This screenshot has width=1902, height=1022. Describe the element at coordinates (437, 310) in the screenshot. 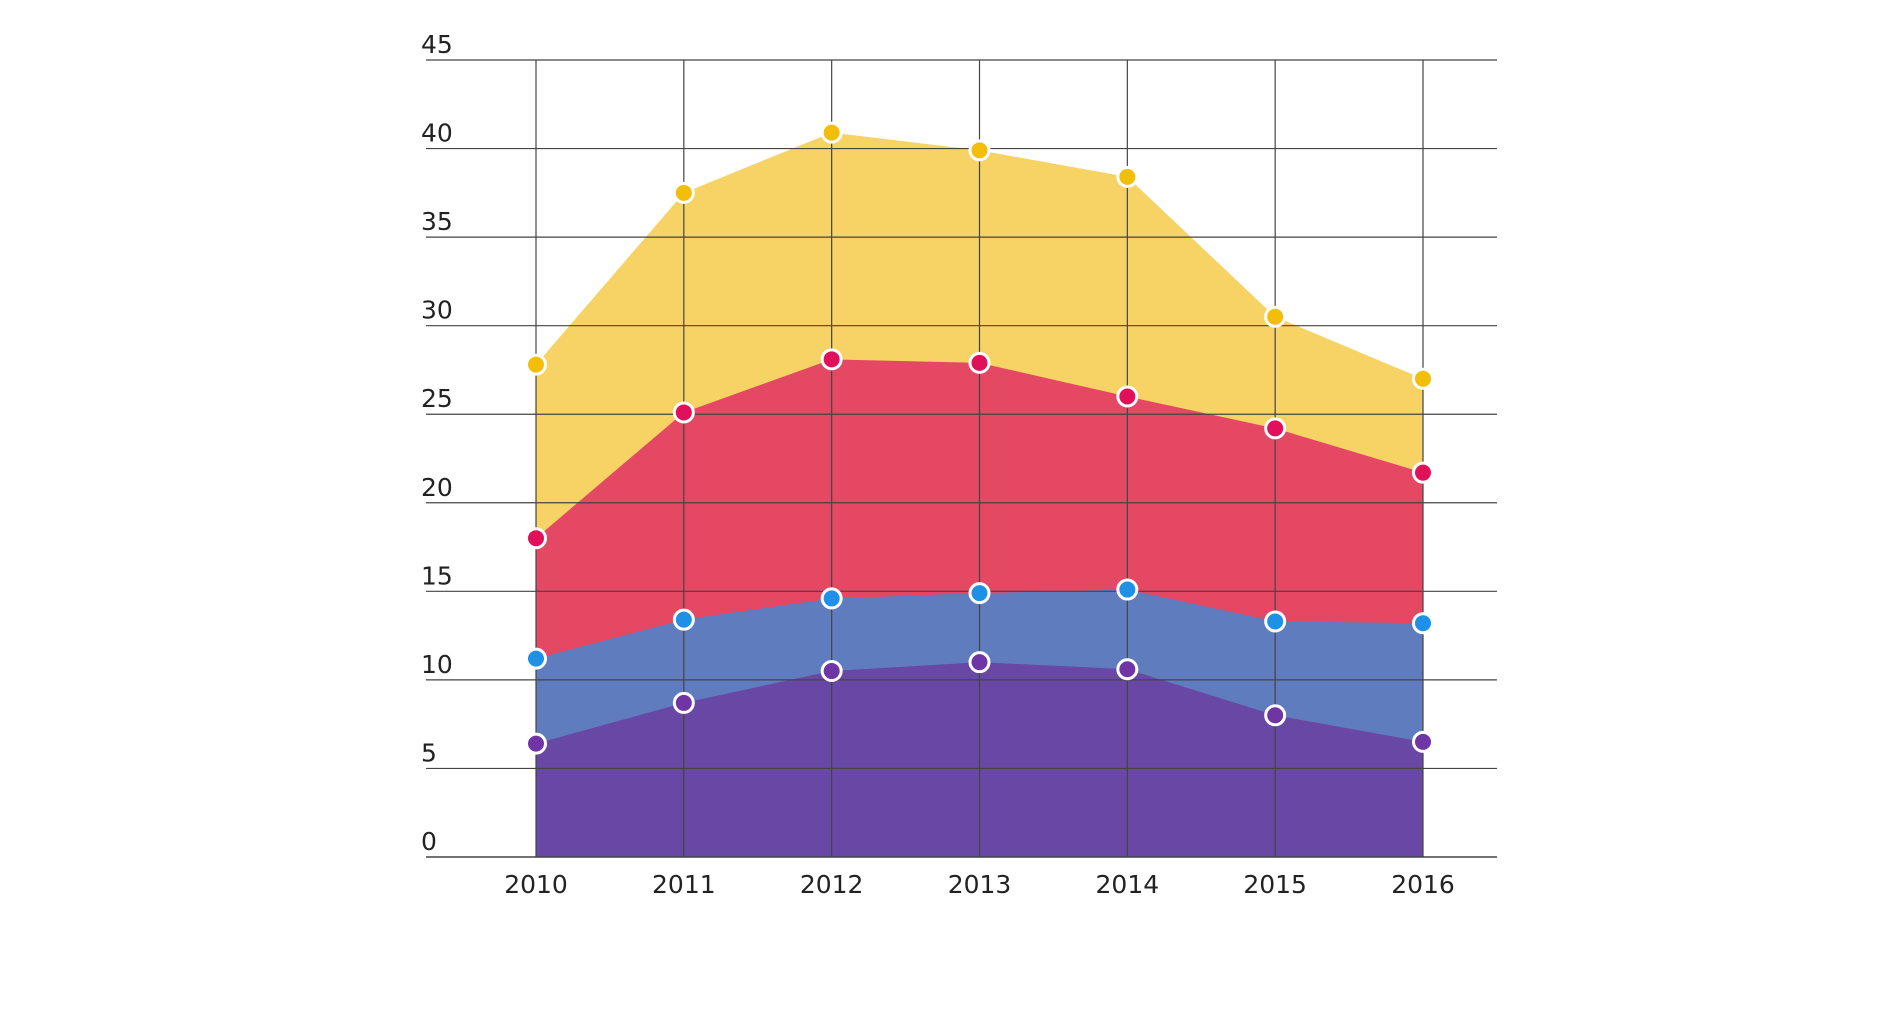

I see `y-tick-label: 30` at that location.